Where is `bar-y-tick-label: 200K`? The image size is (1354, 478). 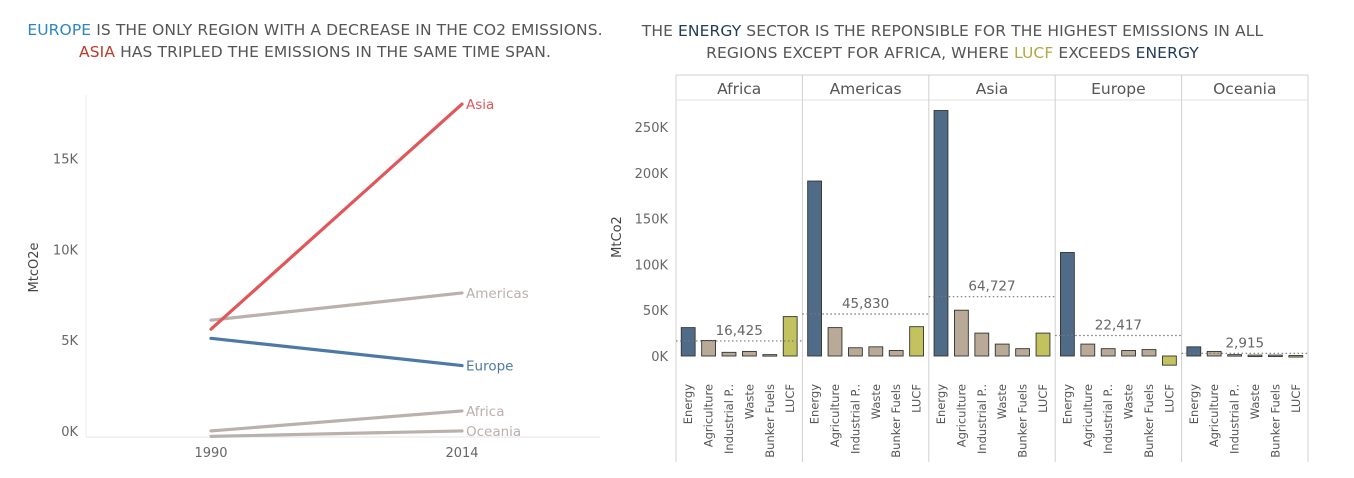
bar-y-tick-label: 200K is located at coordinates (652, 174).